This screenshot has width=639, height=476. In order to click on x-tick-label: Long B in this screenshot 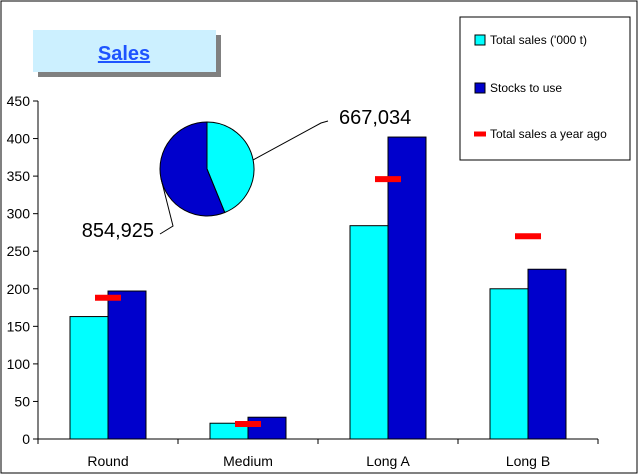, I will do `click(528, 461)`.